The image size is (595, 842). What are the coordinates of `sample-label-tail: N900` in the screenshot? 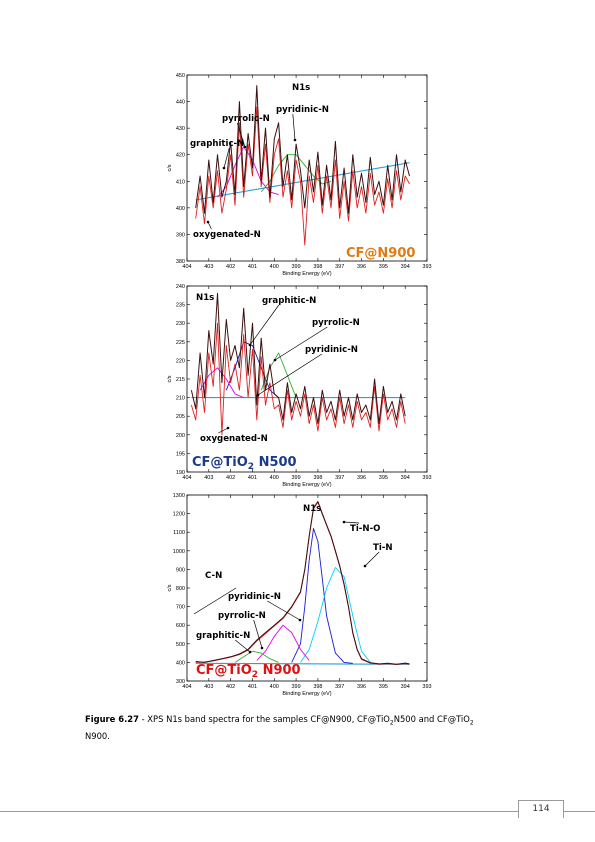 It's located at (279, 670).